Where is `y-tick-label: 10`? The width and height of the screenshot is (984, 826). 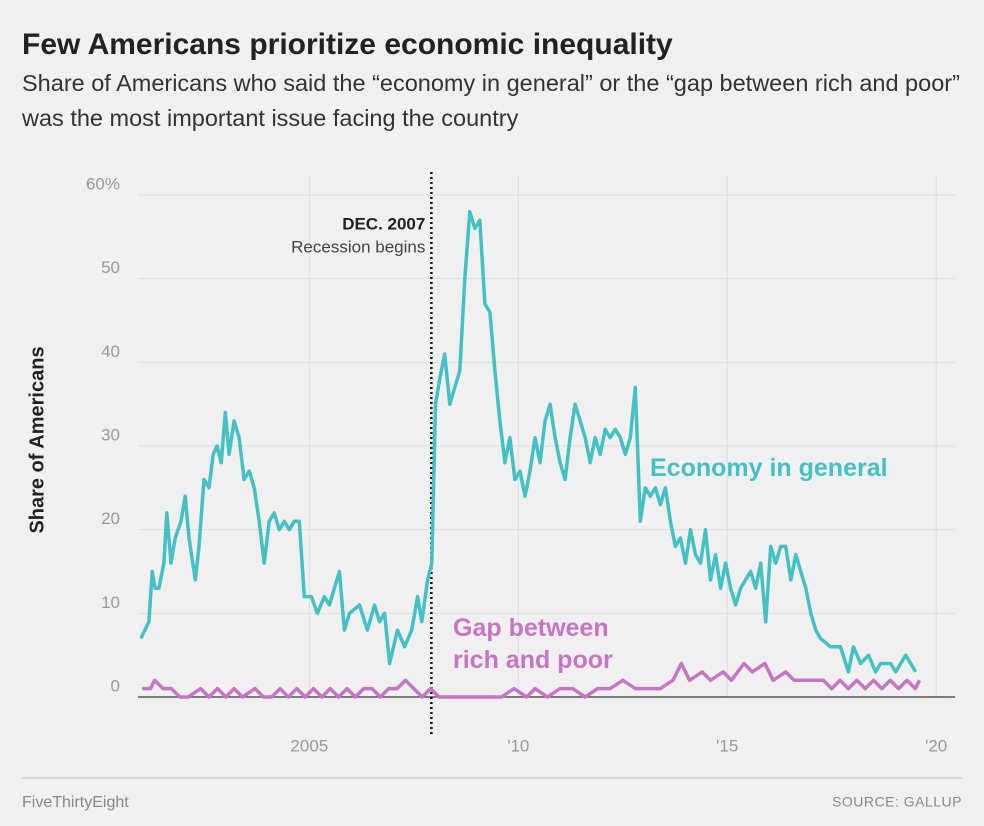
y-tick-label: 10 is located at coordinates (110, 602).